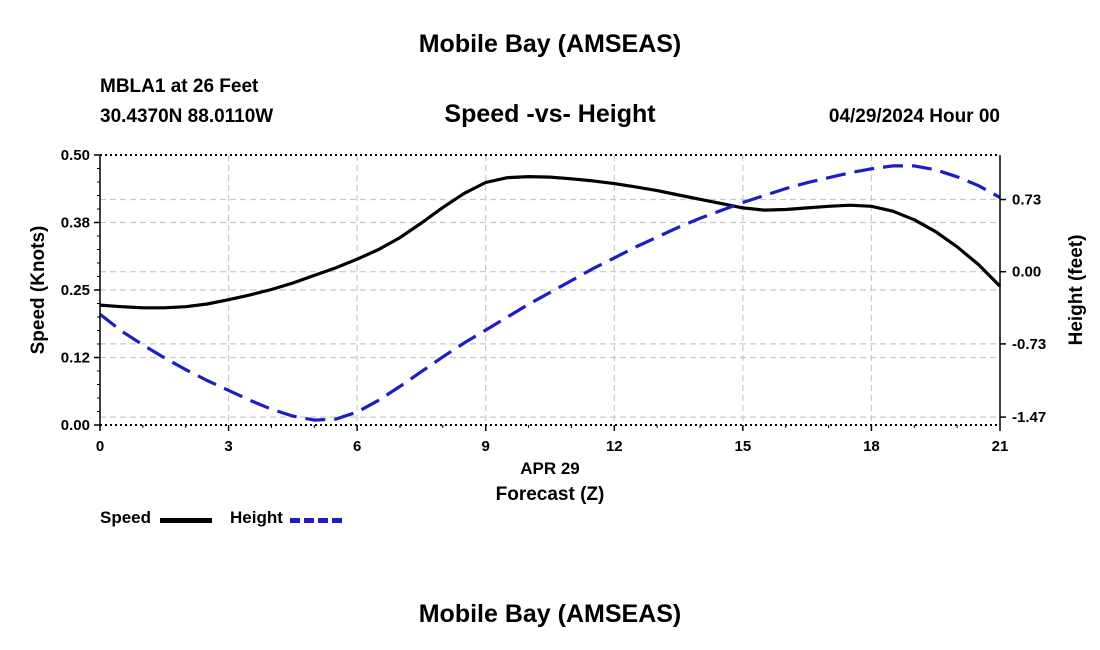 The height and width of the screenshot is (650, 1100). I want to click on y2-tick-label: -1.47, so click(1029, 417).